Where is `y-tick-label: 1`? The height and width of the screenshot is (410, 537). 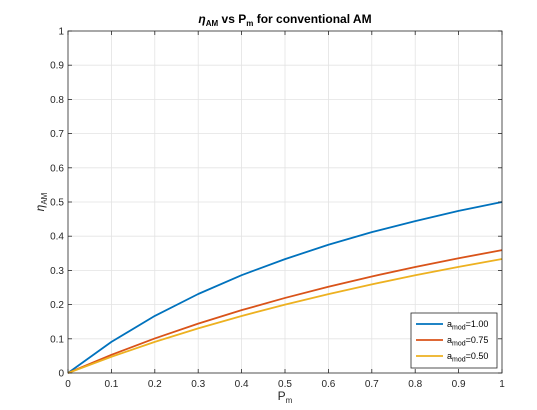
y-tick-label: 1 is located at coordinates (61, 32).